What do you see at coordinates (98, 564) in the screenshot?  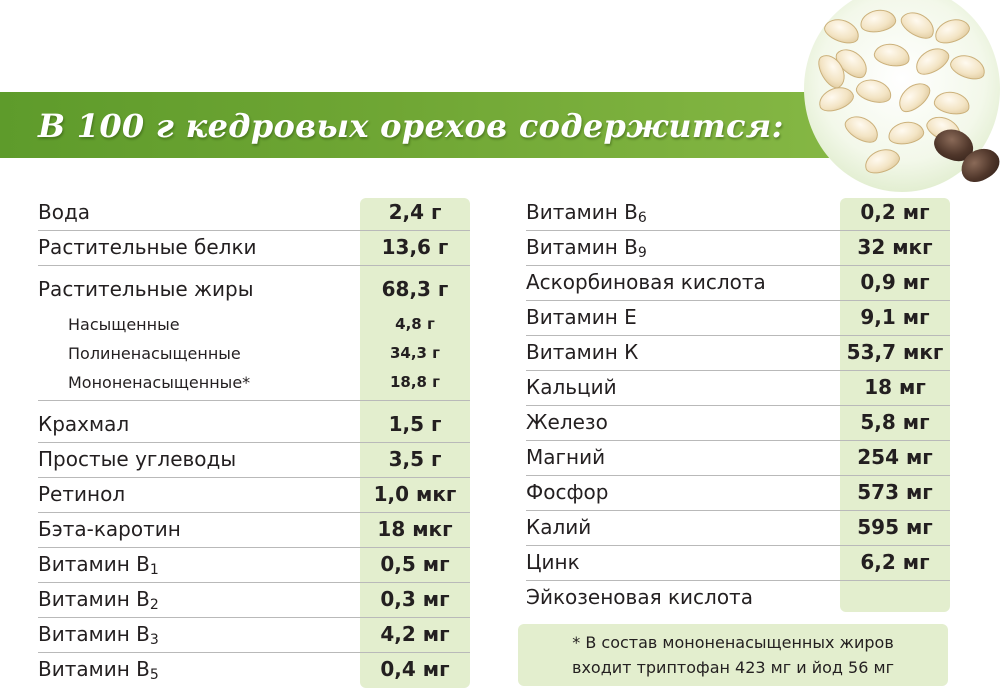 I see `nutrient-label: Витамин В1` at bounding box center [98, 564].